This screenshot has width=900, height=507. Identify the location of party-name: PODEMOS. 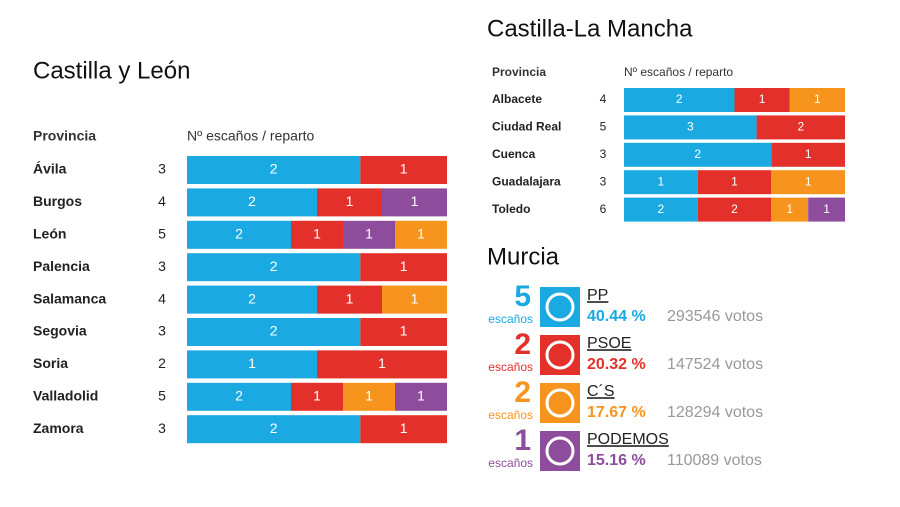
(628, 439).